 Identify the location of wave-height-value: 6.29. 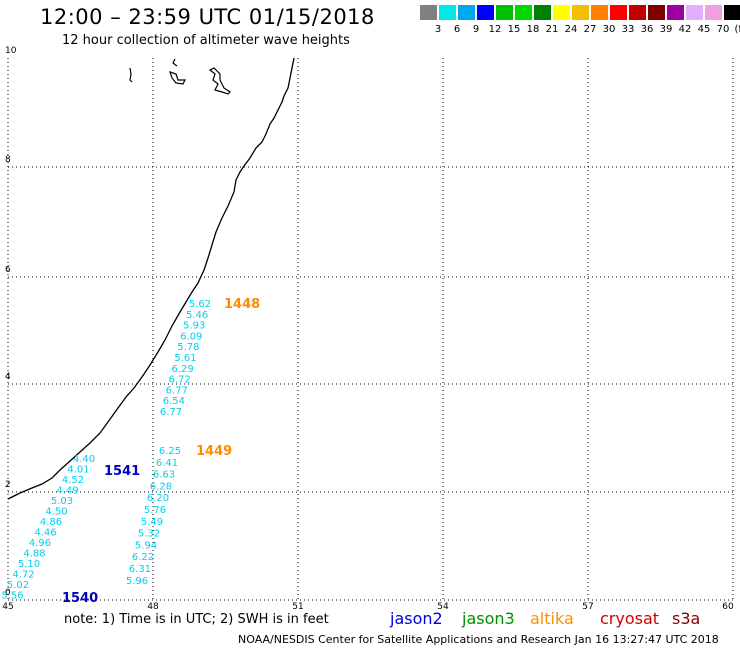
(182, 369).